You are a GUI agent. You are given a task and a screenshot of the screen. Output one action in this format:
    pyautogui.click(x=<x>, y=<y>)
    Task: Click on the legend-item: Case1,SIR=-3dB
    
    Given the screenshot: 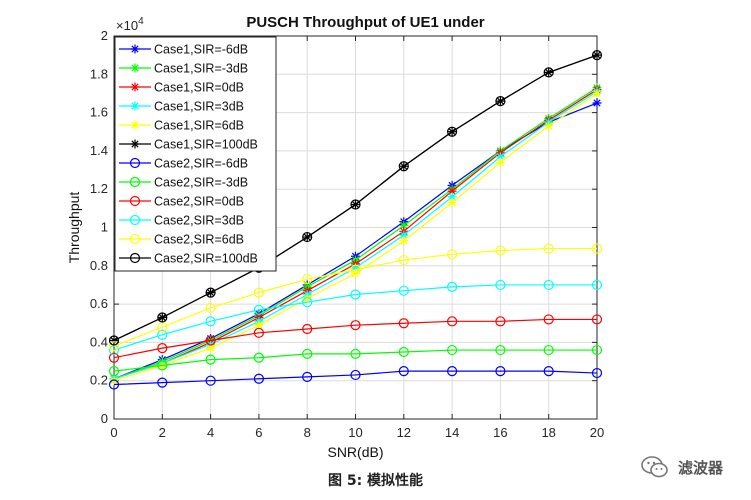 What is the action you would take?
    pyautogui.click(x=183, y=69)
    